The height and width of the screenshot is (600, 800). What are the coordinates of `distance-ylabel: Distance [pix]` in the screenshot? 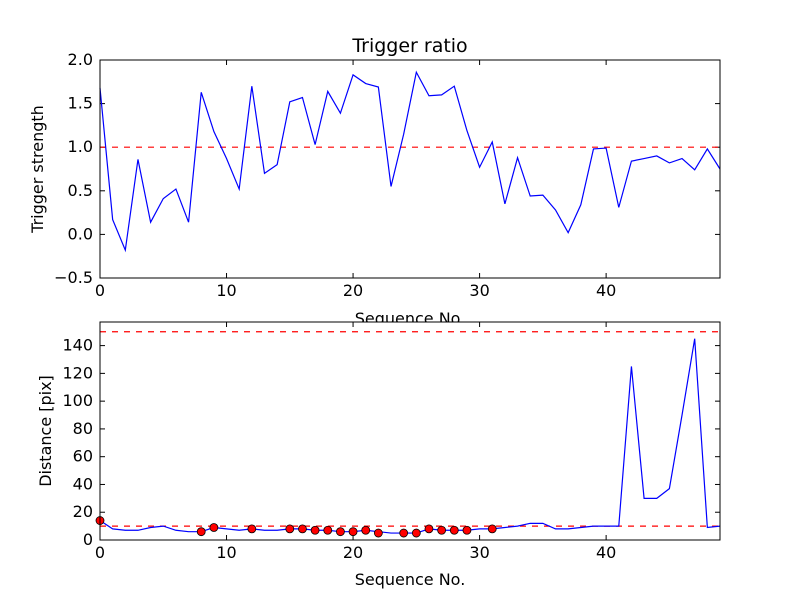 It's located at (45, 431).